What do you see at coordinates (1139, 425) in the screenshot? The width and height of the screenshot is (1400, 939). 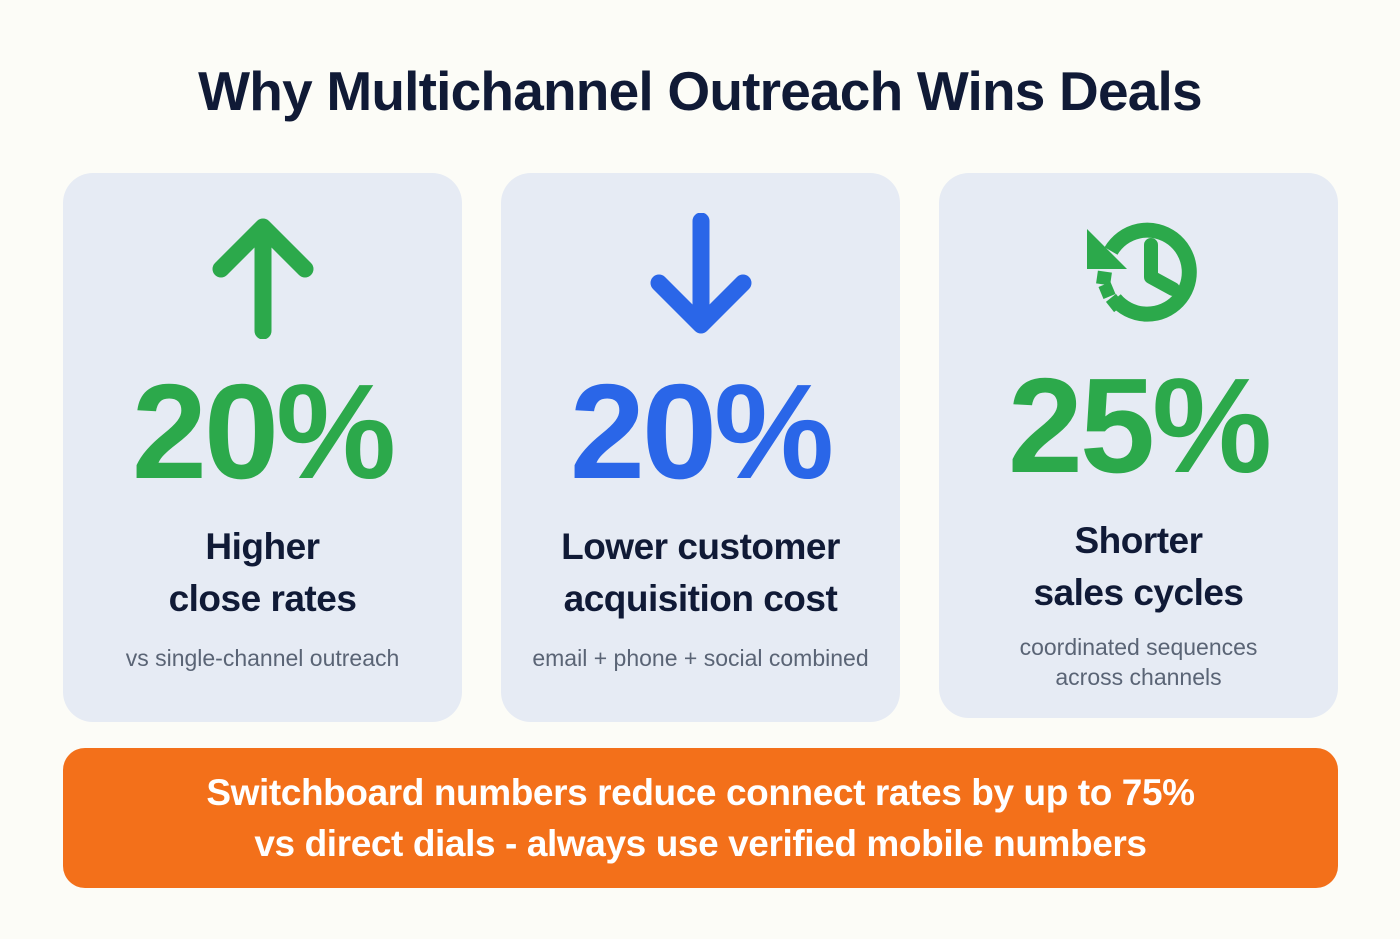 I see `stat-value: 25%` at bounding box center [1139, 425].